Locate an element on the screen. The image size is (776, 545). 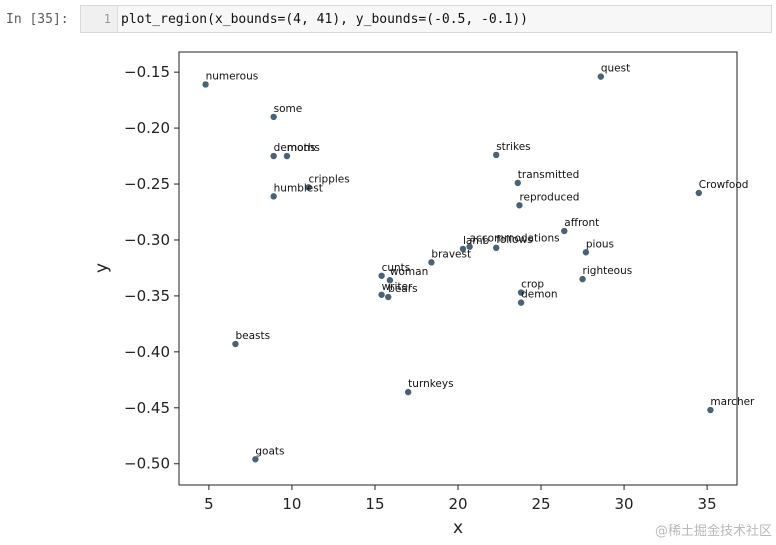
point-label: bravest is located at coordinates (451, 254).